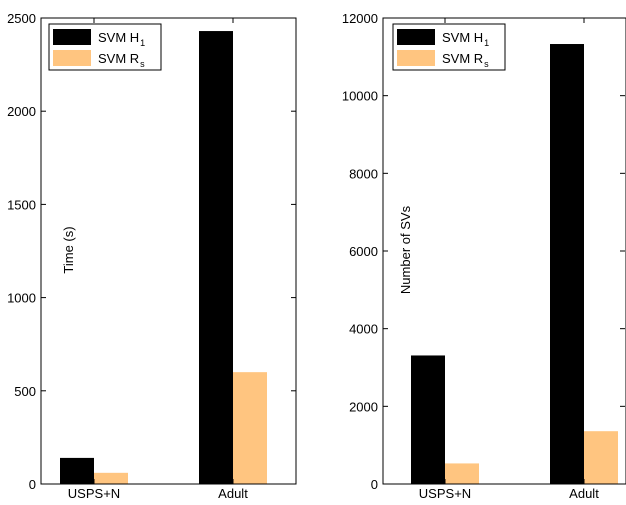 Image resolution: width=626 pixels, height=505 pixels. Describe the element at coordinates (21, 298) in the screenshot. I see `y-tick-label: 1000` at that location.